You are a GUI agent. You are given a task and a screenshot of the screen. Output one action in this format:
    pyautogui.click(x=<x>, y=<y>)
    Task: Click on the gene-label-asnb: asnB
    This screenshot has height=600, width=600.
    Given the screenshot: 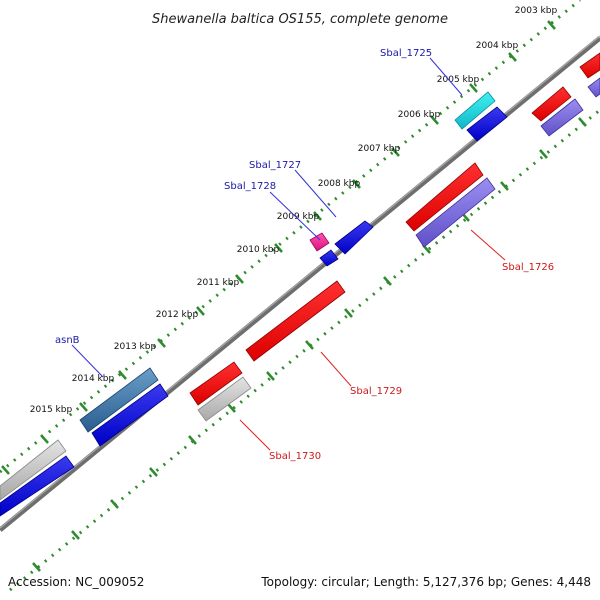 What is the action you would take?
    pyautogui.click(x=67, y=340)
    